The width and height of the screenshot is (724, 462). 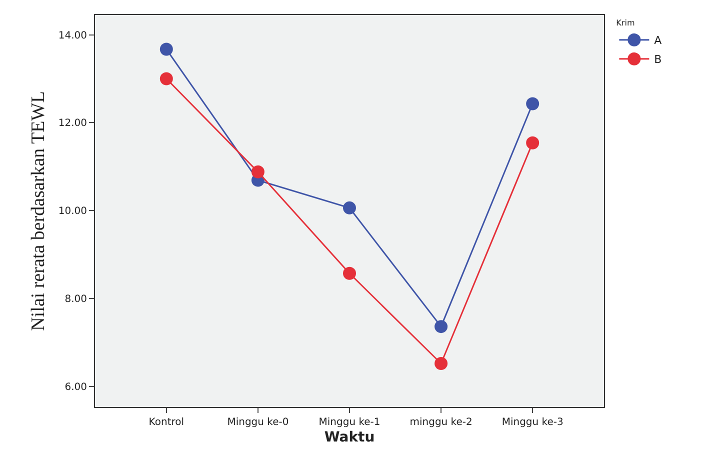 What do you see at coordinates (72, 212) in the screenshot?
I see `y-tick-label: 10.00` at bounding box center [72, 212].